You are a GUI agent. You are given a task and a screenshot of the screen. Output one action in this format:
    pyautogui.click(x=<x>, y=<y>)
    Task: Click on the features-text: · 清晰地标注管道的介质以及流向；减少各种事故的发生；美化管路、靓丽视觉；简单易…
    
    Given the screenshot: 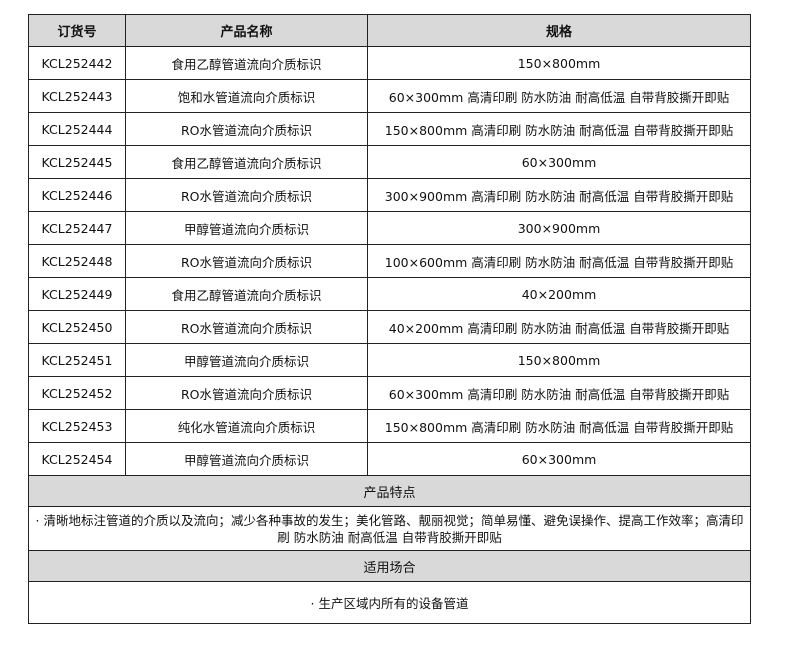 What is the action you would take?
    pyautogui.click(x=389, y=528)
    